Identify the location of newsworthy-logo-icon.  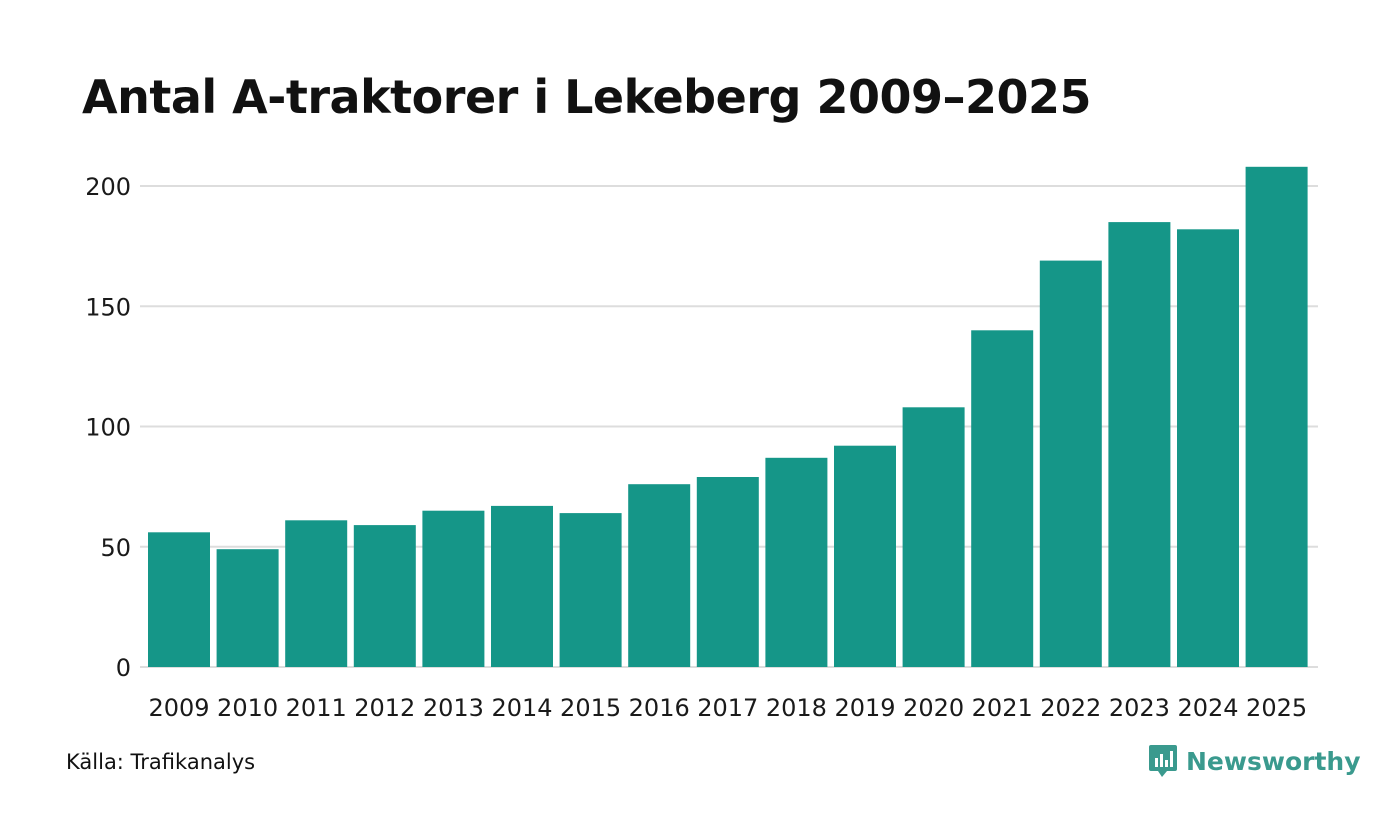
(1163, 761).